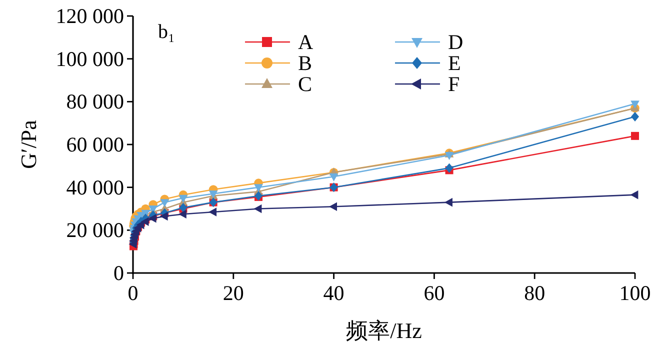 Image resolution: width=660 pixels, height=352 pixels. I want to click on legend-label: B, so click(305, 63).